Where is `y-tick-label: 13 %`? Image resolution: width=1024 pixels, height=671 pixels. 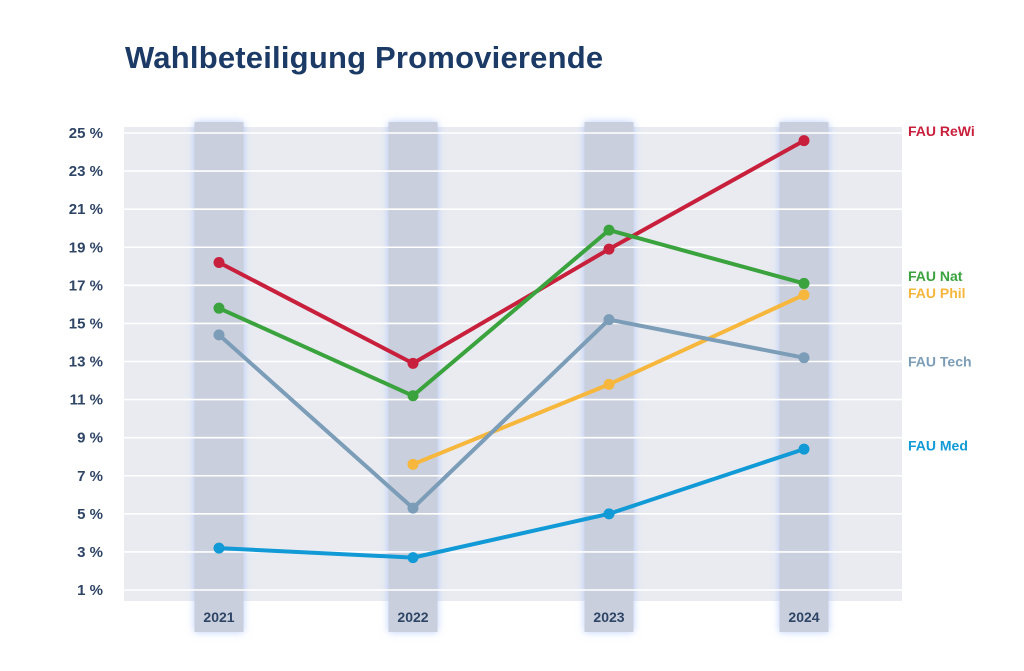 y-tick-label: 13 % is located at coordinates (86, 362).